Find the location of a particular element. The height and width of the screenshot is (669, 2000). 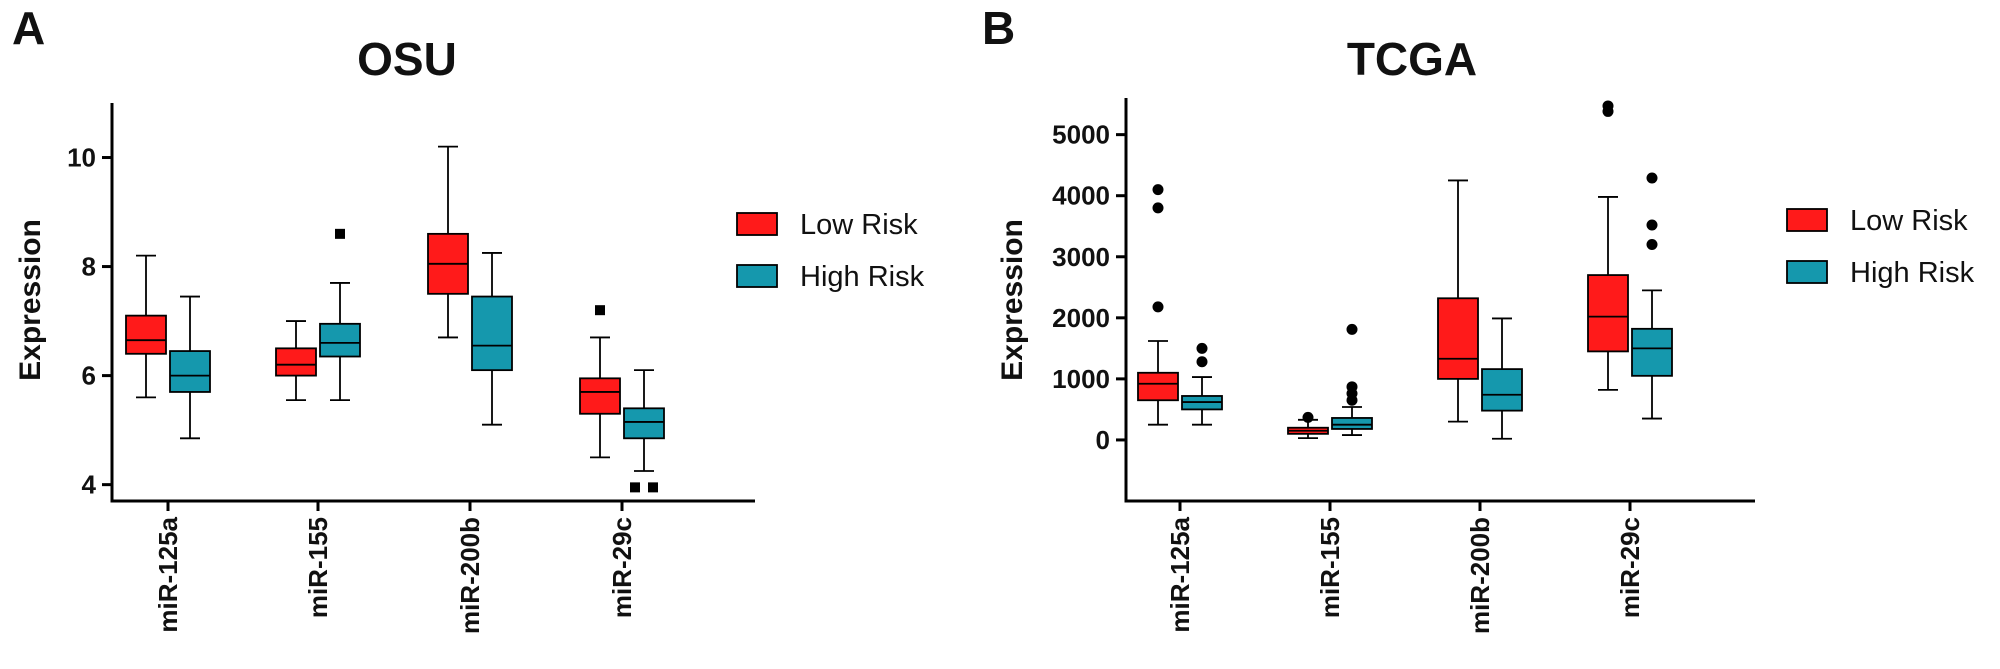

y-tick-label: 3000 is located at coordinates (1081, 257).